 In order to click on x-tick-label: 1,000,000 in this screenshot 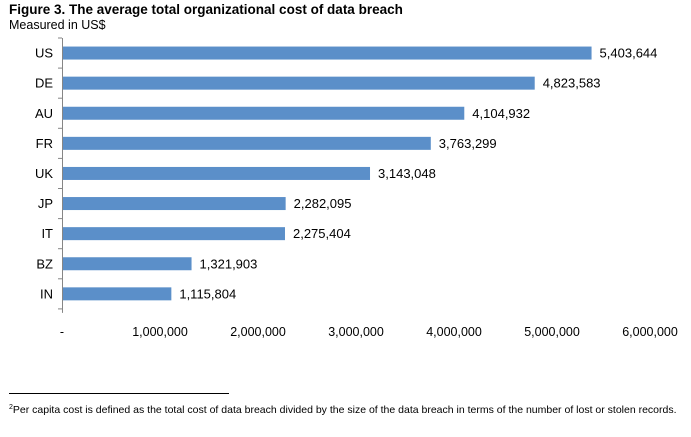, I will do `click(160, 332)`.